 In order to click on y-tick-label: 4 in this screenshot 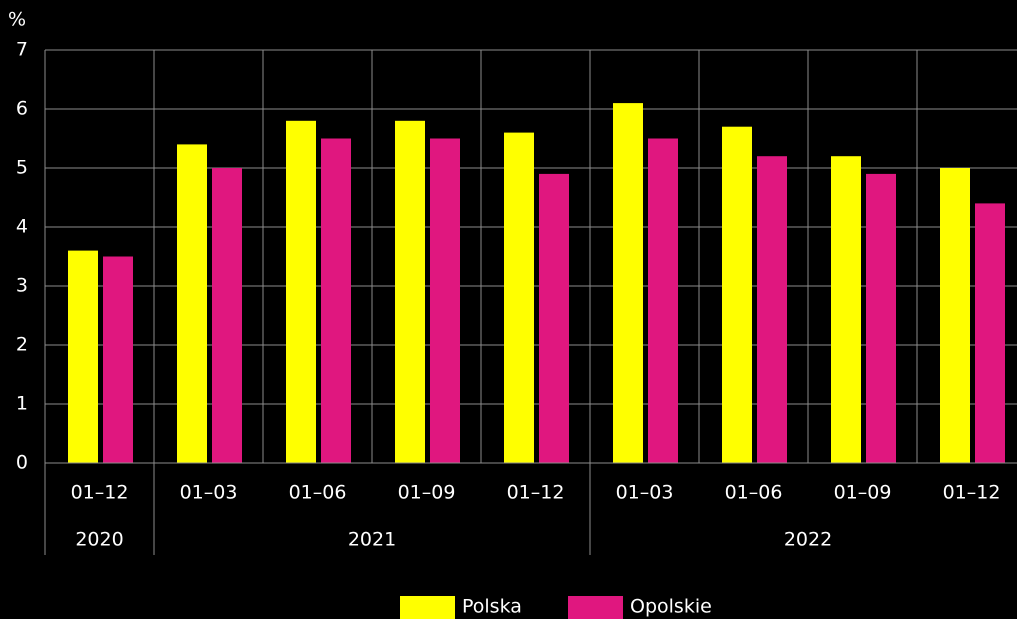, I will do `click(22, 227)`.